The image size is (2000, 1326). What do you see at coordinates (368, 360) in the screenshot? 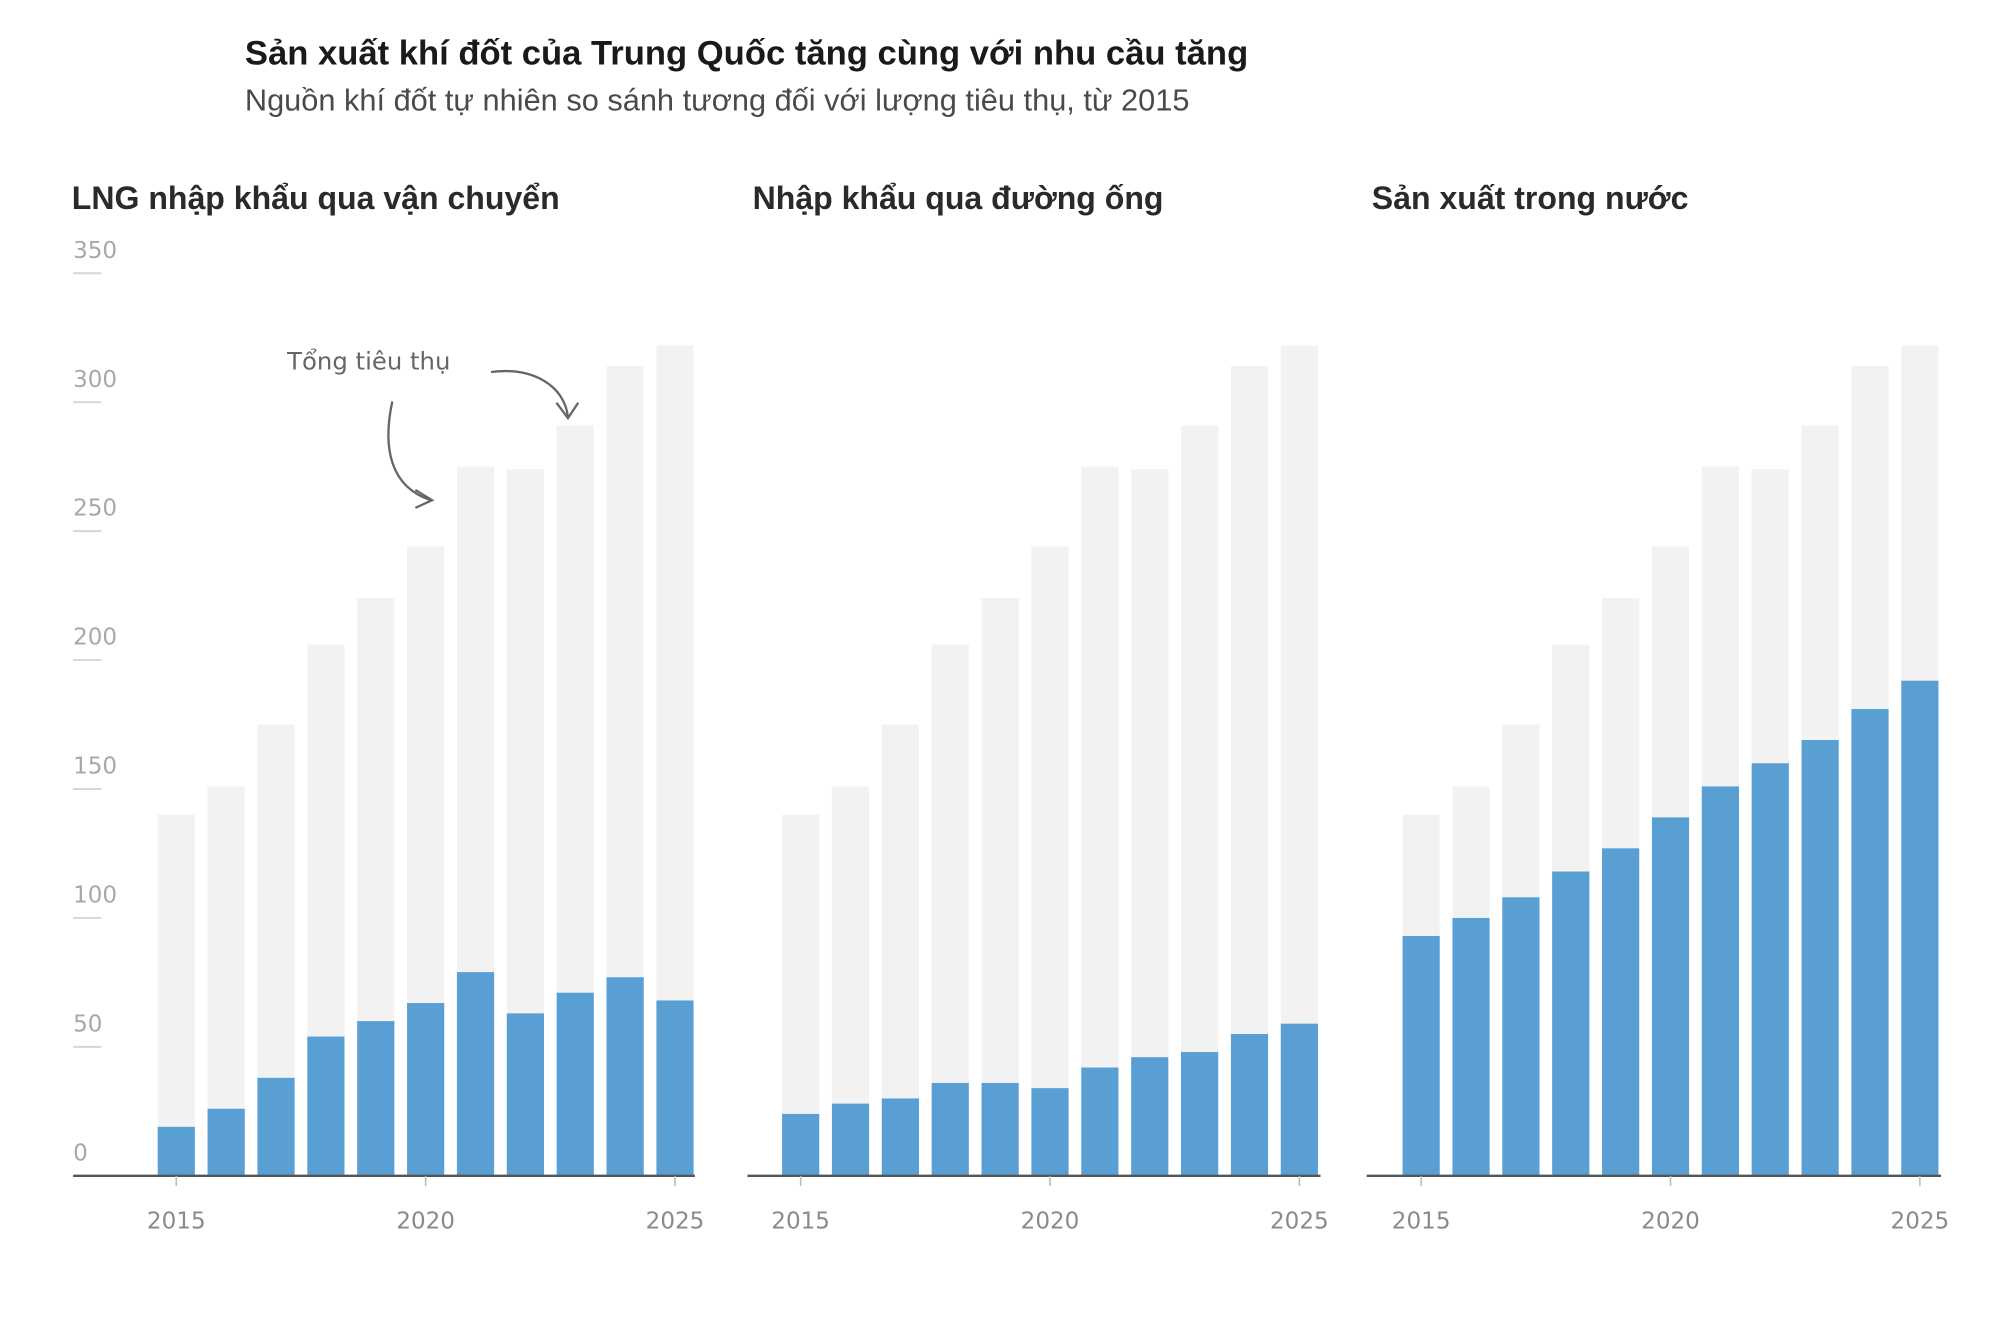
I see `annotation-label: Tổng tiêu thụ` at bounding box center [368, 360].